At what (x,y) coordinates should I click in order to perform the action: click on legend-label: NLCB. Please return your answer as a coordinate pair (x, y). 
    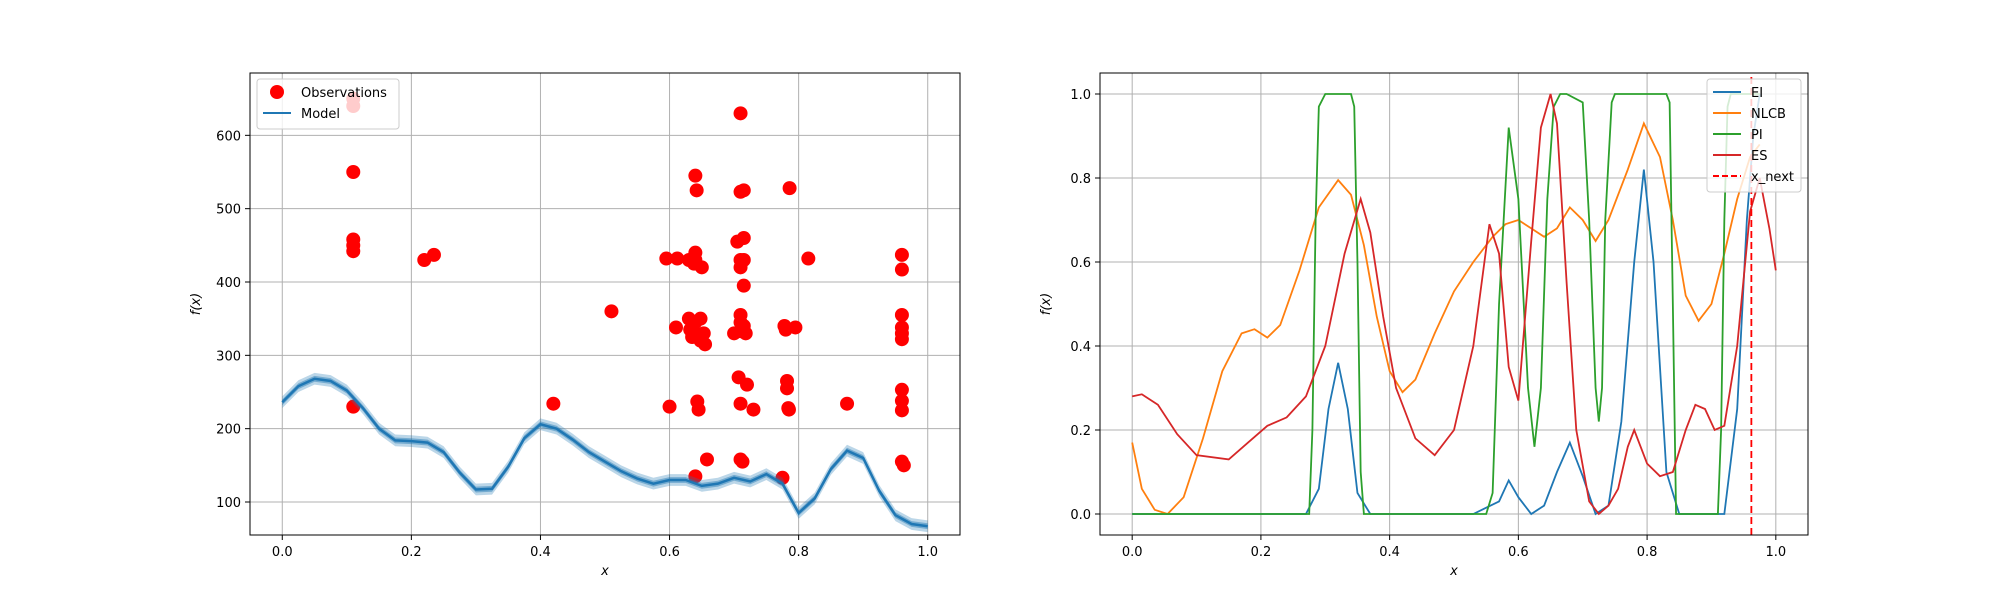
    Looking at the image, I should click on (1768, 114).